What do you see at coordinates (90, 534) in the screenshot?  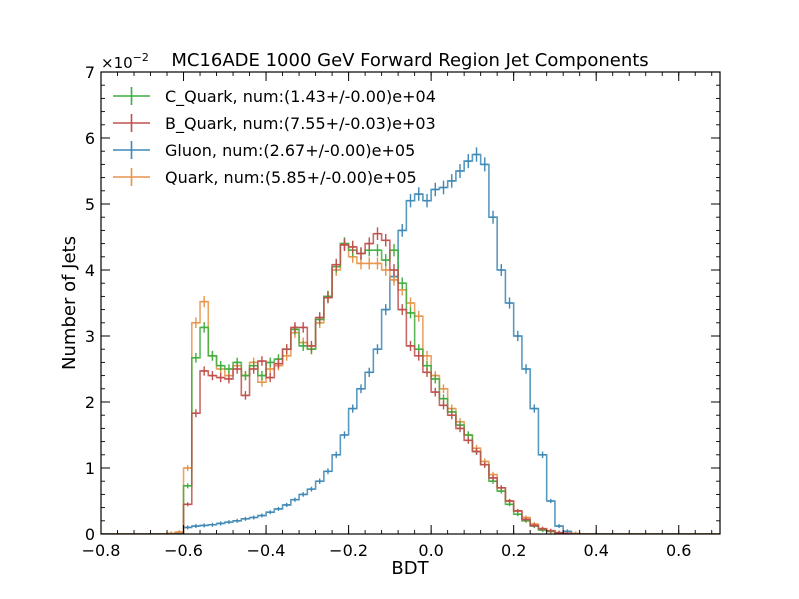 I see `y-tick-label: 0` at bounding box center [90, 534].